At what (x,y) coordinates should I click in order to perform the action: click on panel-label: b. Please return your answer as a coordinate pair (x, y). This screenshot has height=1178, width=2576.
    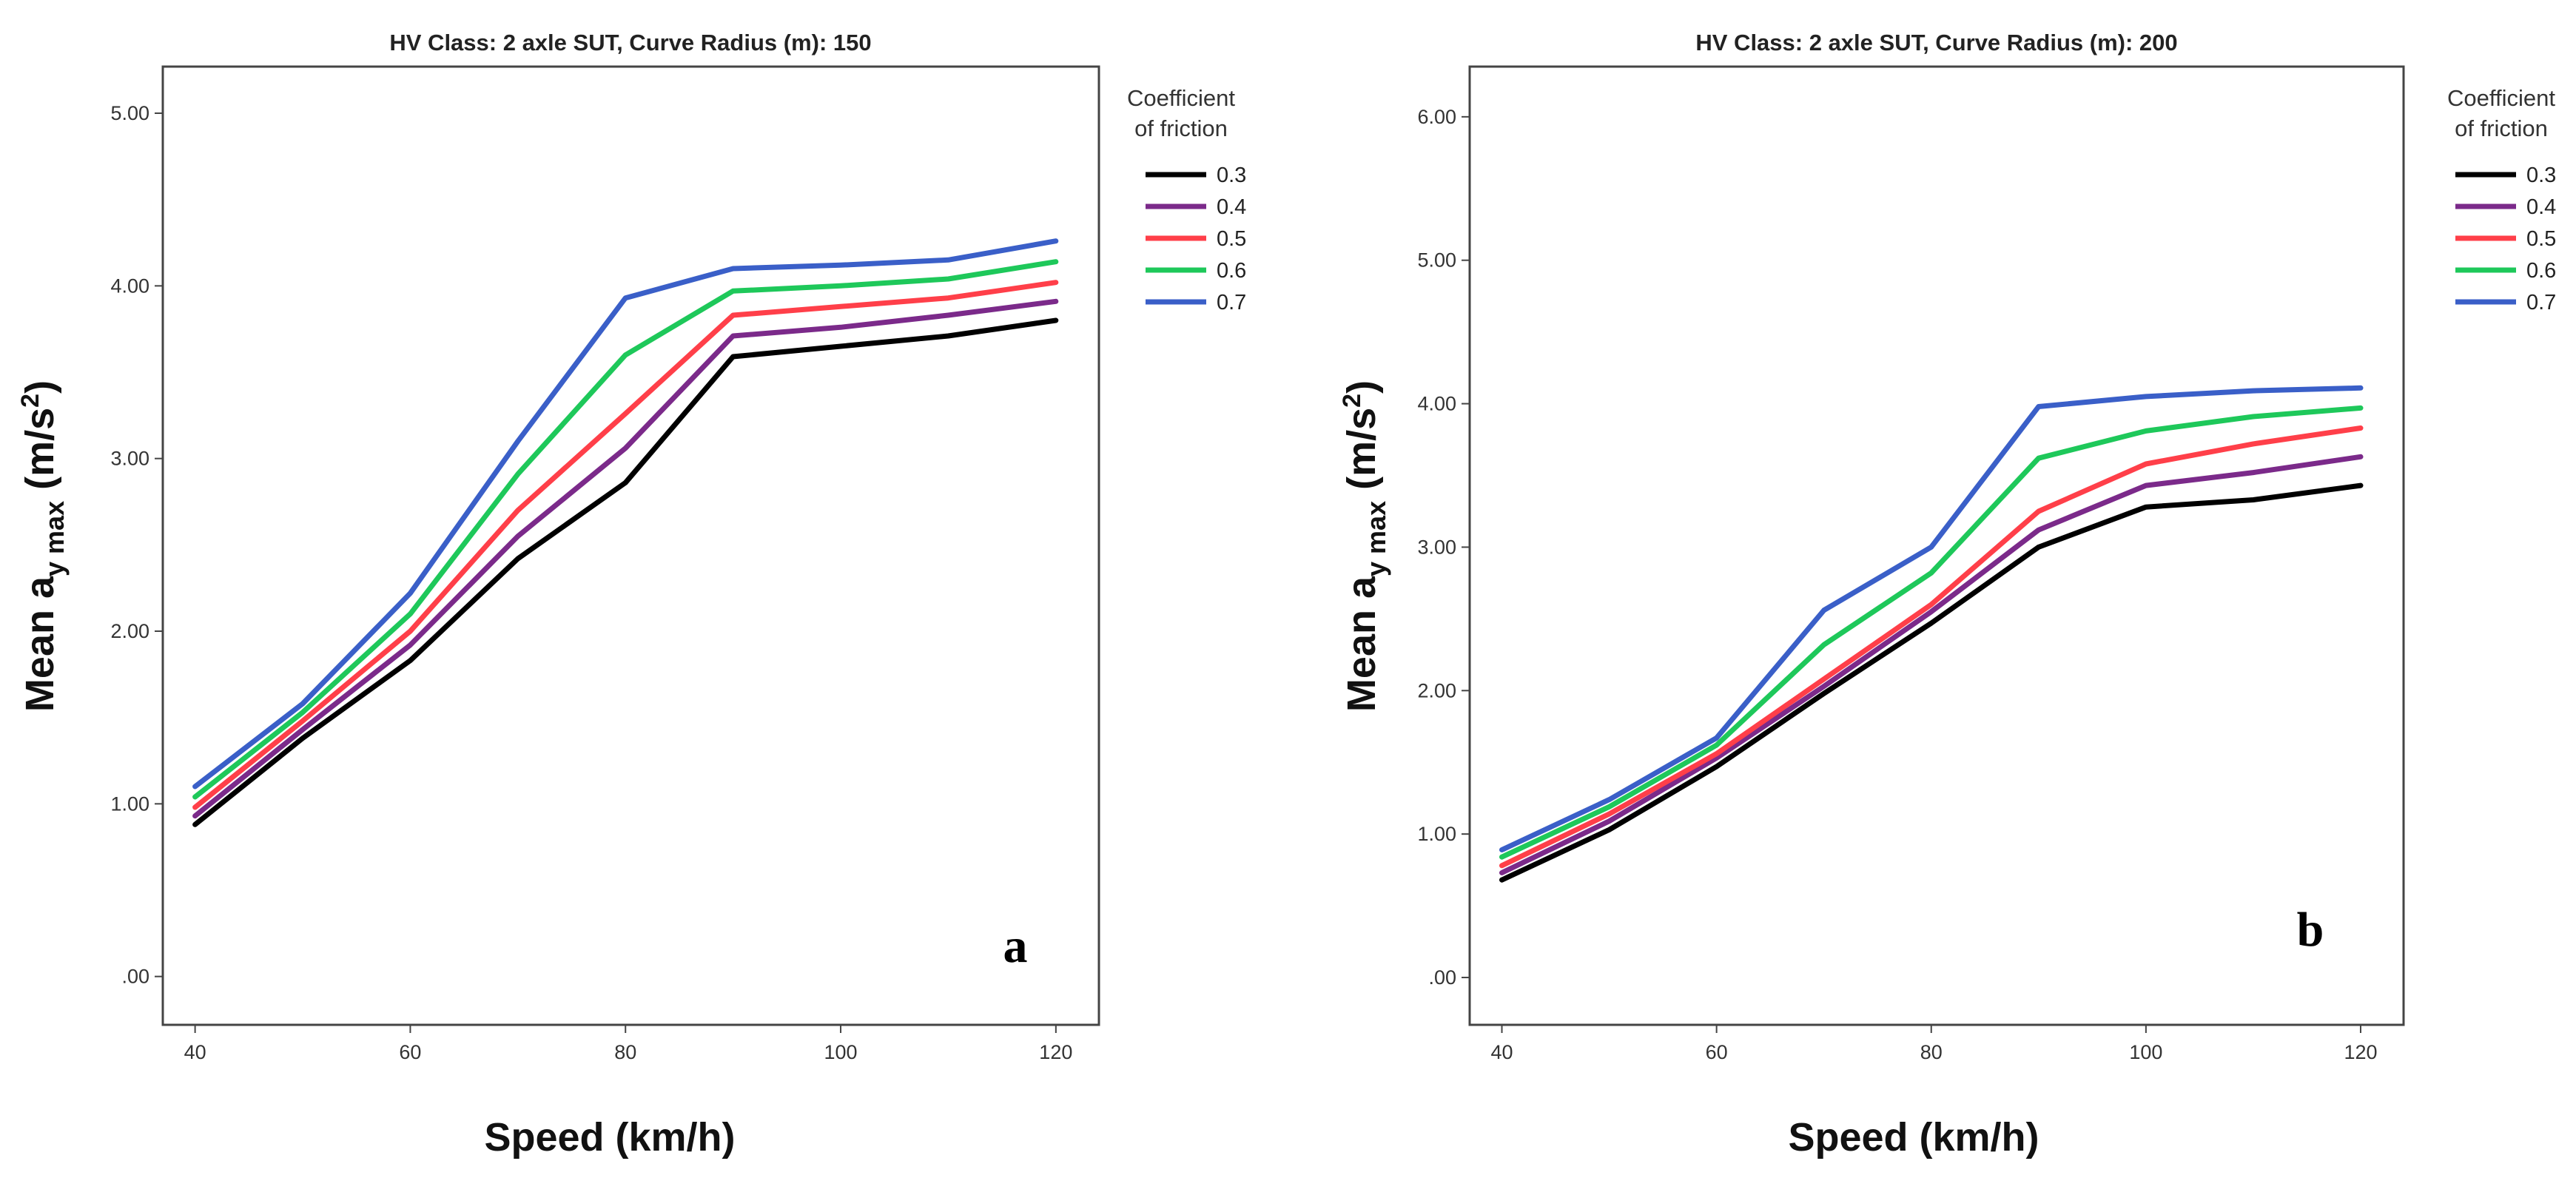
    Looking at the image, I should click on (2310, 930).